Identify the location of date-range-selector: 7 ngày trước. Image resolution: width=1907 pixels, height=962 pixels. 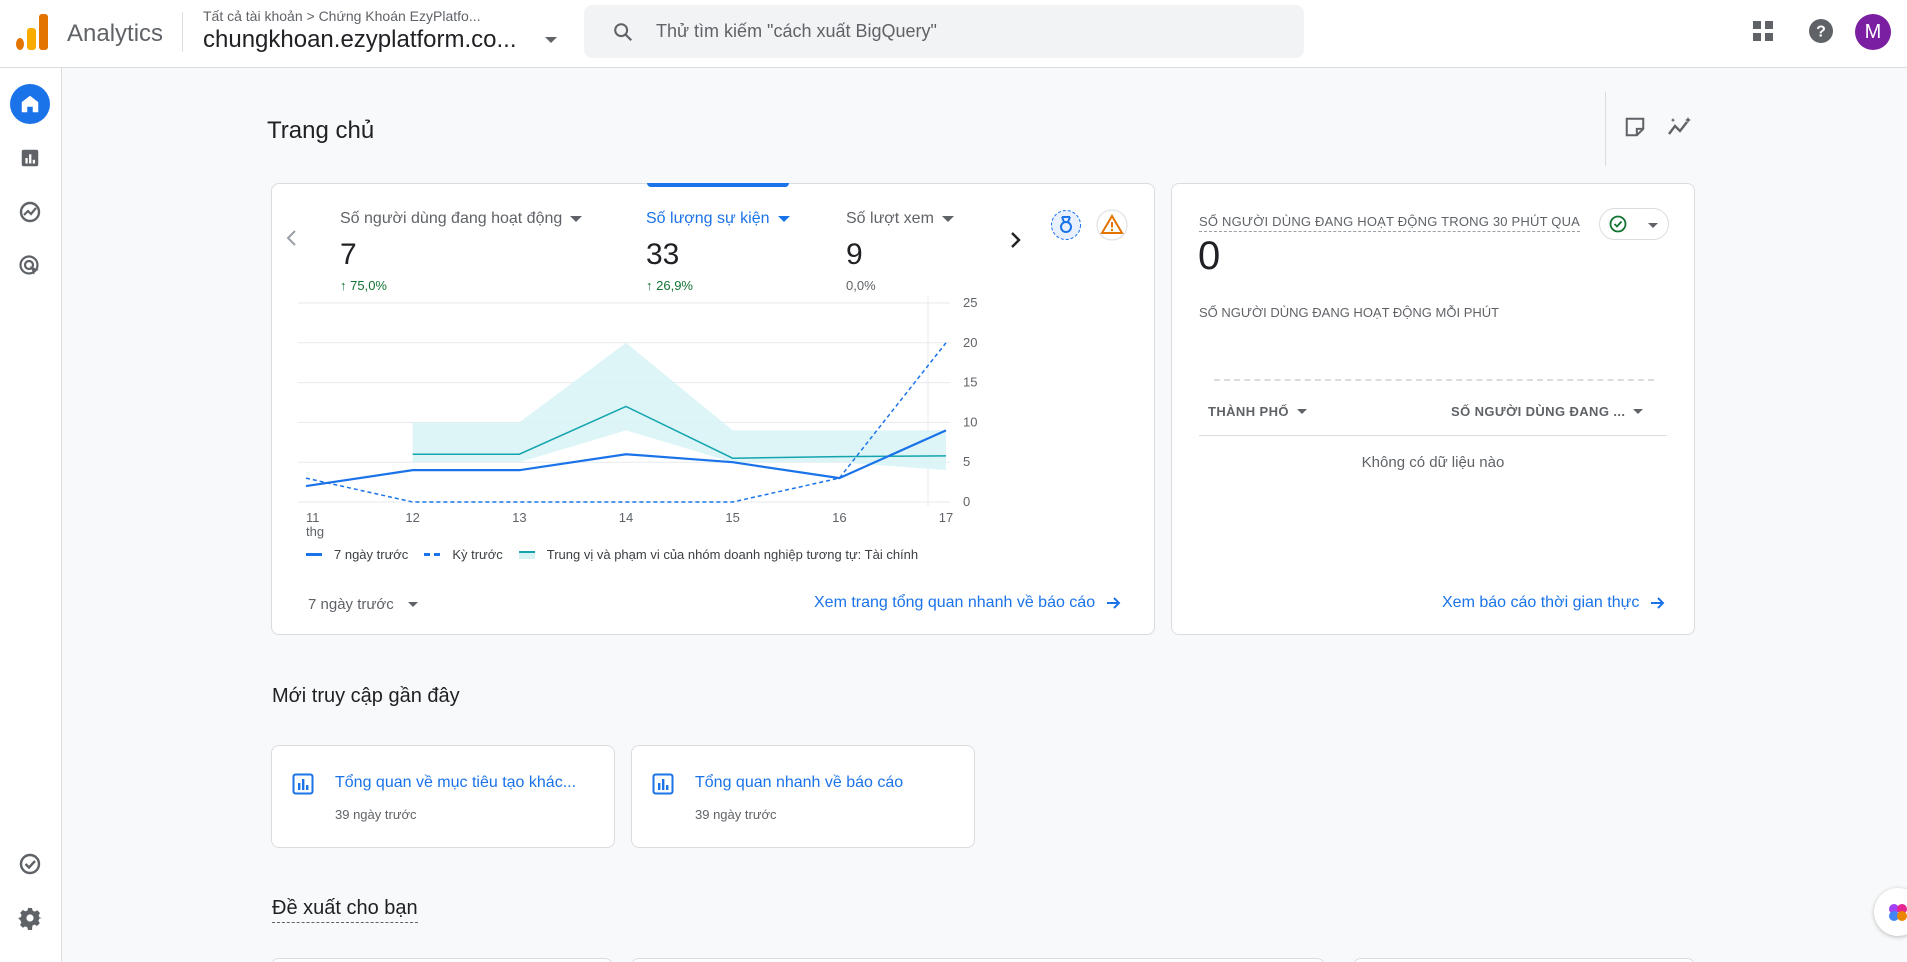
(363, 604).